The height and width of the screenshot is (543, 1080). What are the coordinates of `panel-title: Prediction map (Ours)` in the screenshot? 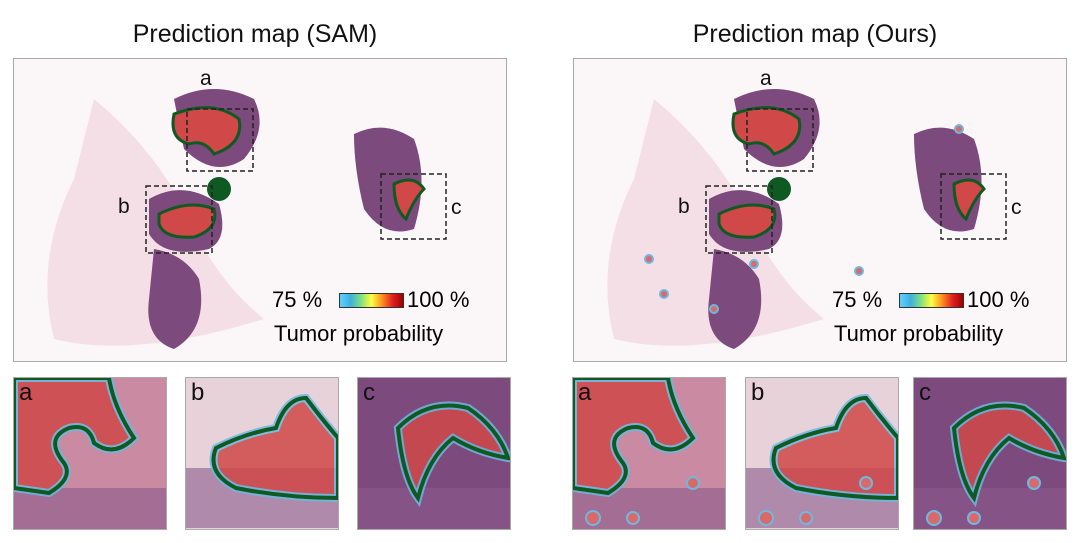 It's located at (815, 34).